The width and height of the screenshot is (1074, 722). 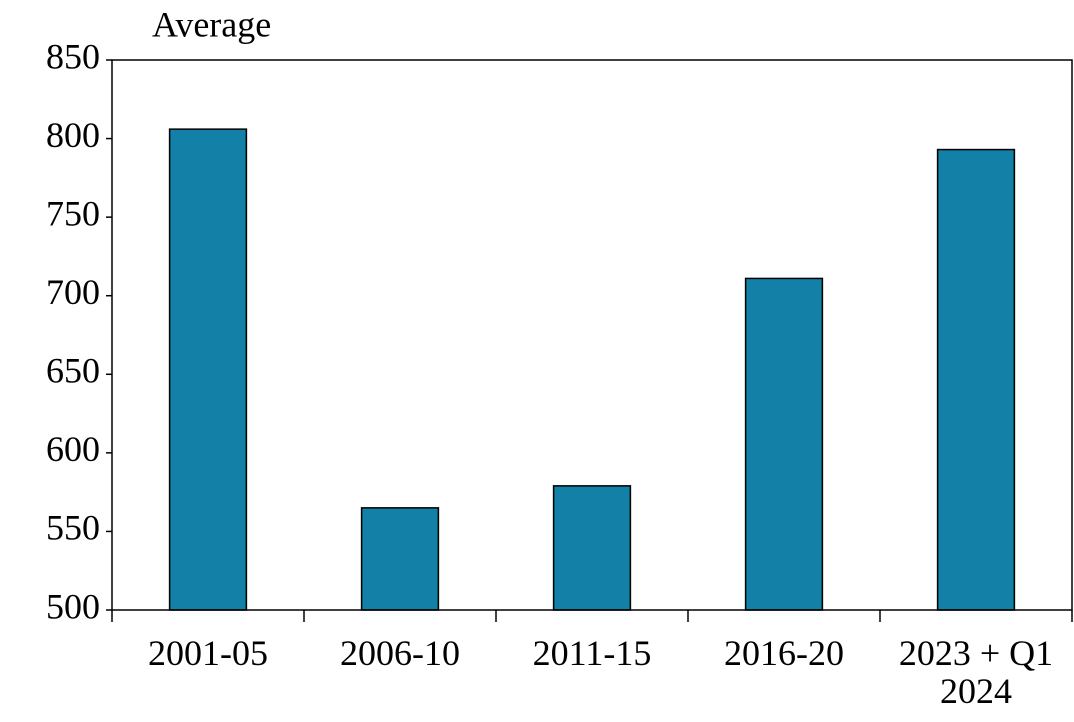 I want to click on y-tick-label: 800, so click(x=73, y=135).